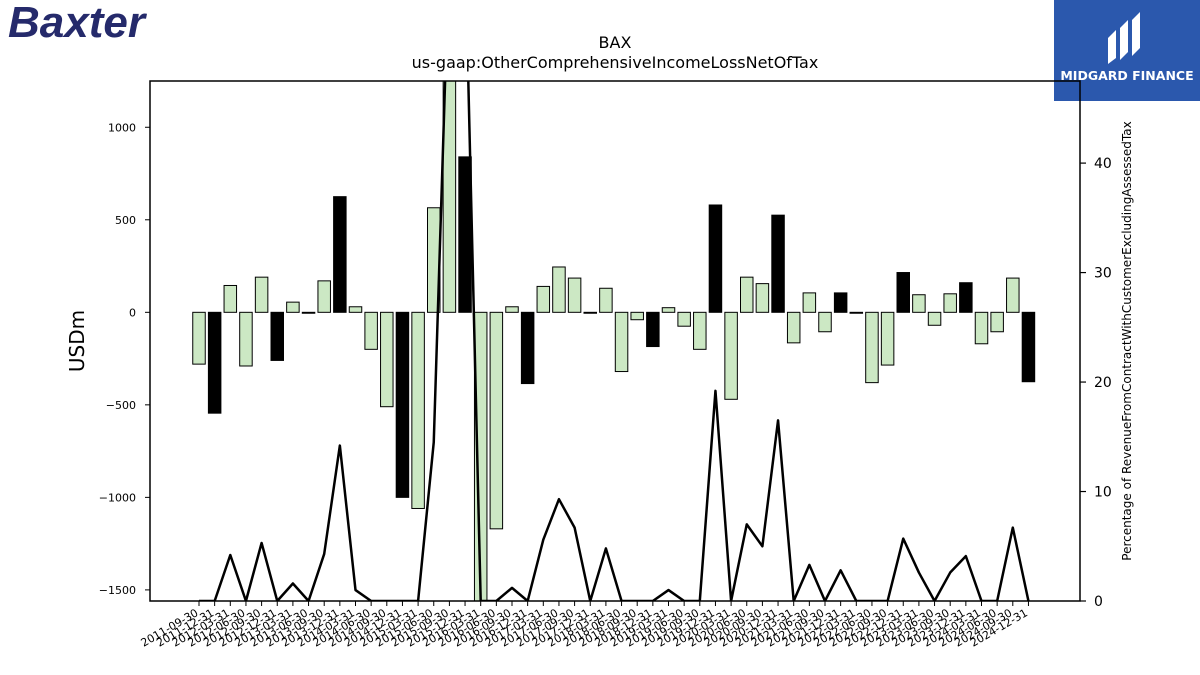 The height and width of the screenshot is (675, 1200). Describe the element at coordinates (117, 590) in the screenshot. I see `left-tick-label: −1500` at that location.